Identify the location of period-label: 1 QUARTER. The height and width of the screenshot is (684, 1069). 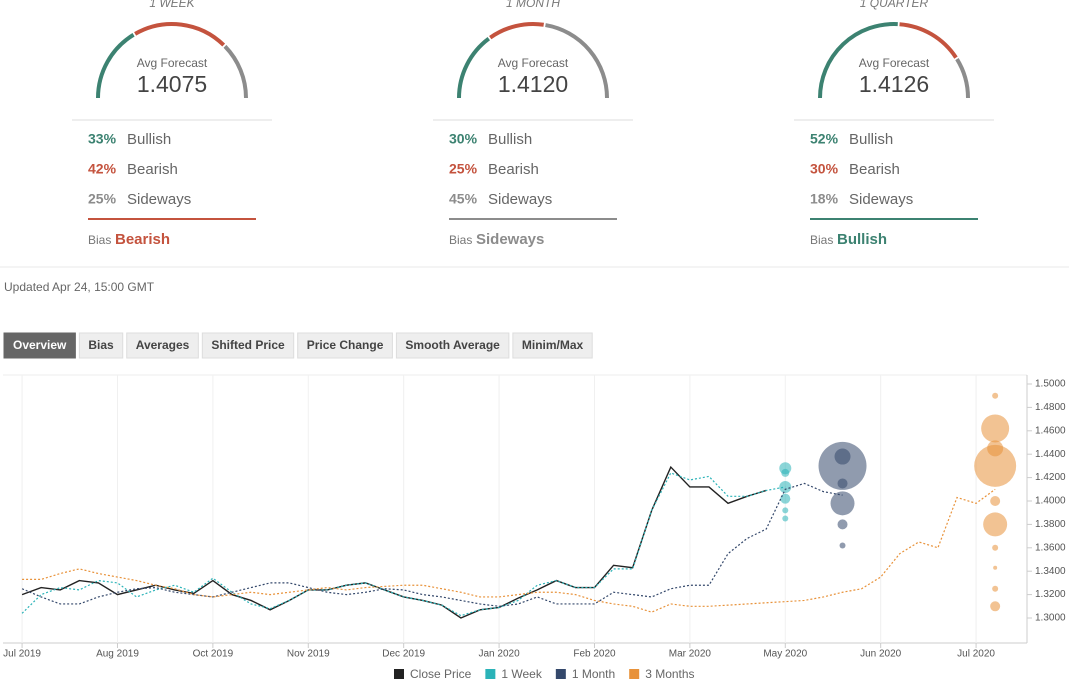
(894, 5).